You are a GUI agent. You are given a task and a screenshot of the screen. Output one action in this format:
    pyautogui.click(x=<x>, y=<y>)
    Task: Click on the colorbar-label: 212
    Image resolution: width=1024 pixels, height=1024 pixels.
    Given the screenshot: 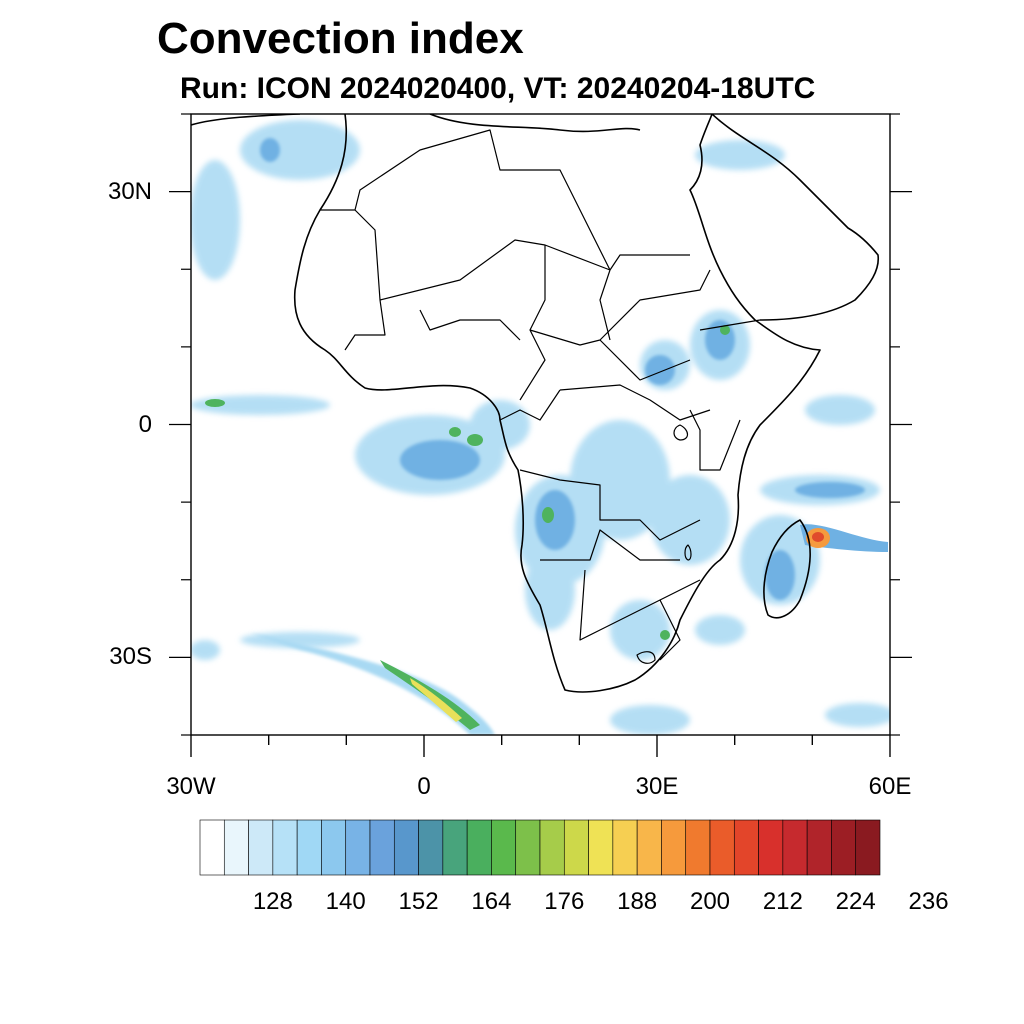 What is the action you would take?
    pyautogui.click(x=782, y=901)
    